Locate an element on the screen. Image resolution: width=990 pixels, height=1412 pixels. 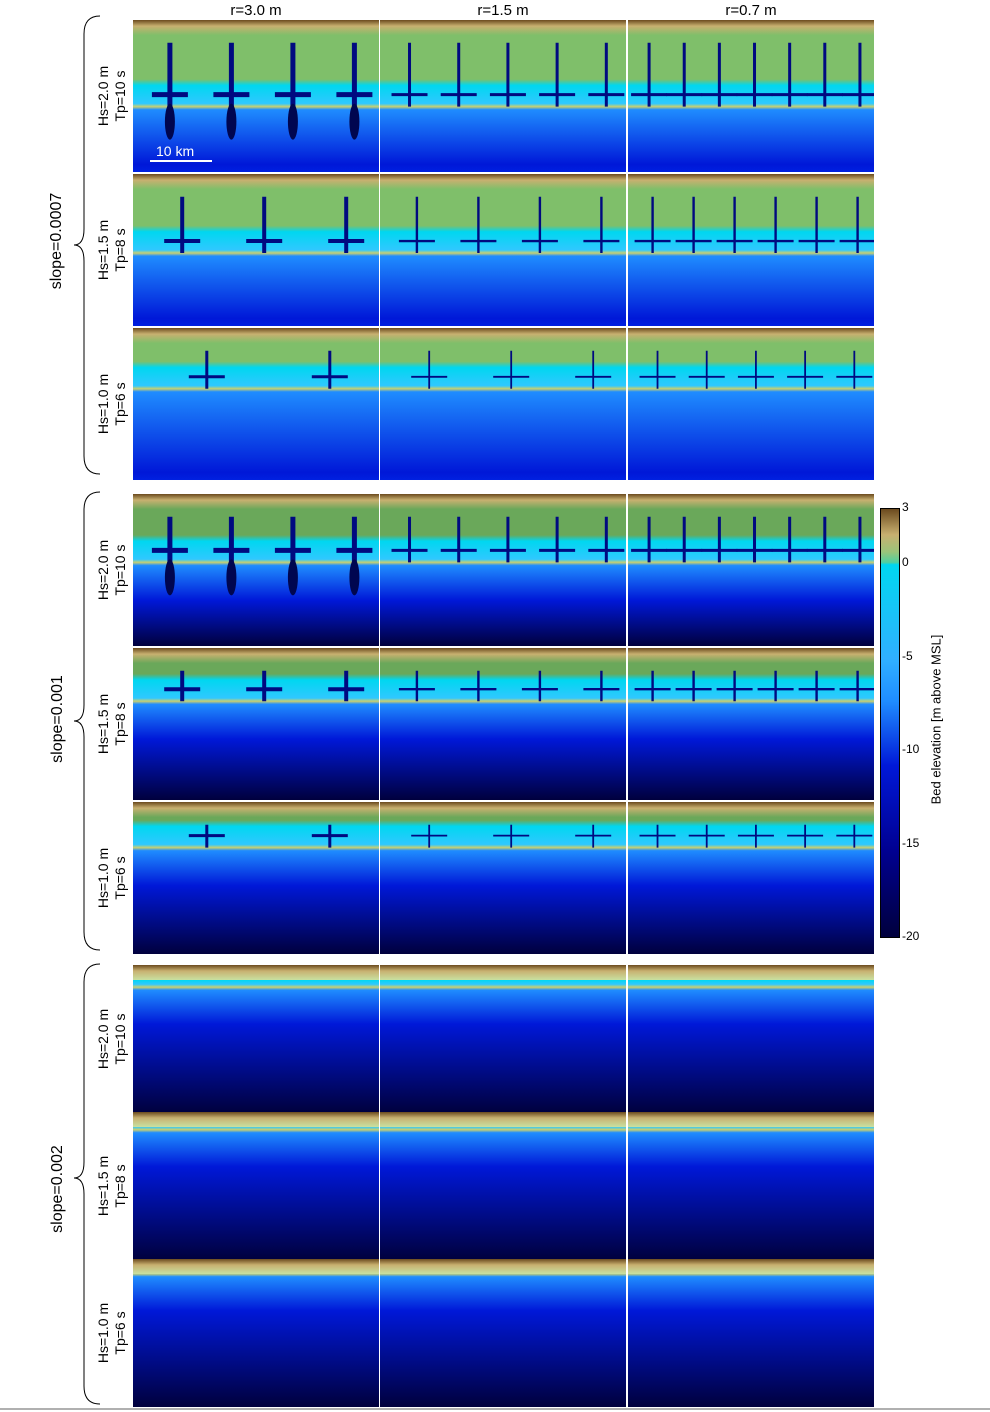
column-header-r1-5: r=1.5 m is located at coordinates (503, 10).